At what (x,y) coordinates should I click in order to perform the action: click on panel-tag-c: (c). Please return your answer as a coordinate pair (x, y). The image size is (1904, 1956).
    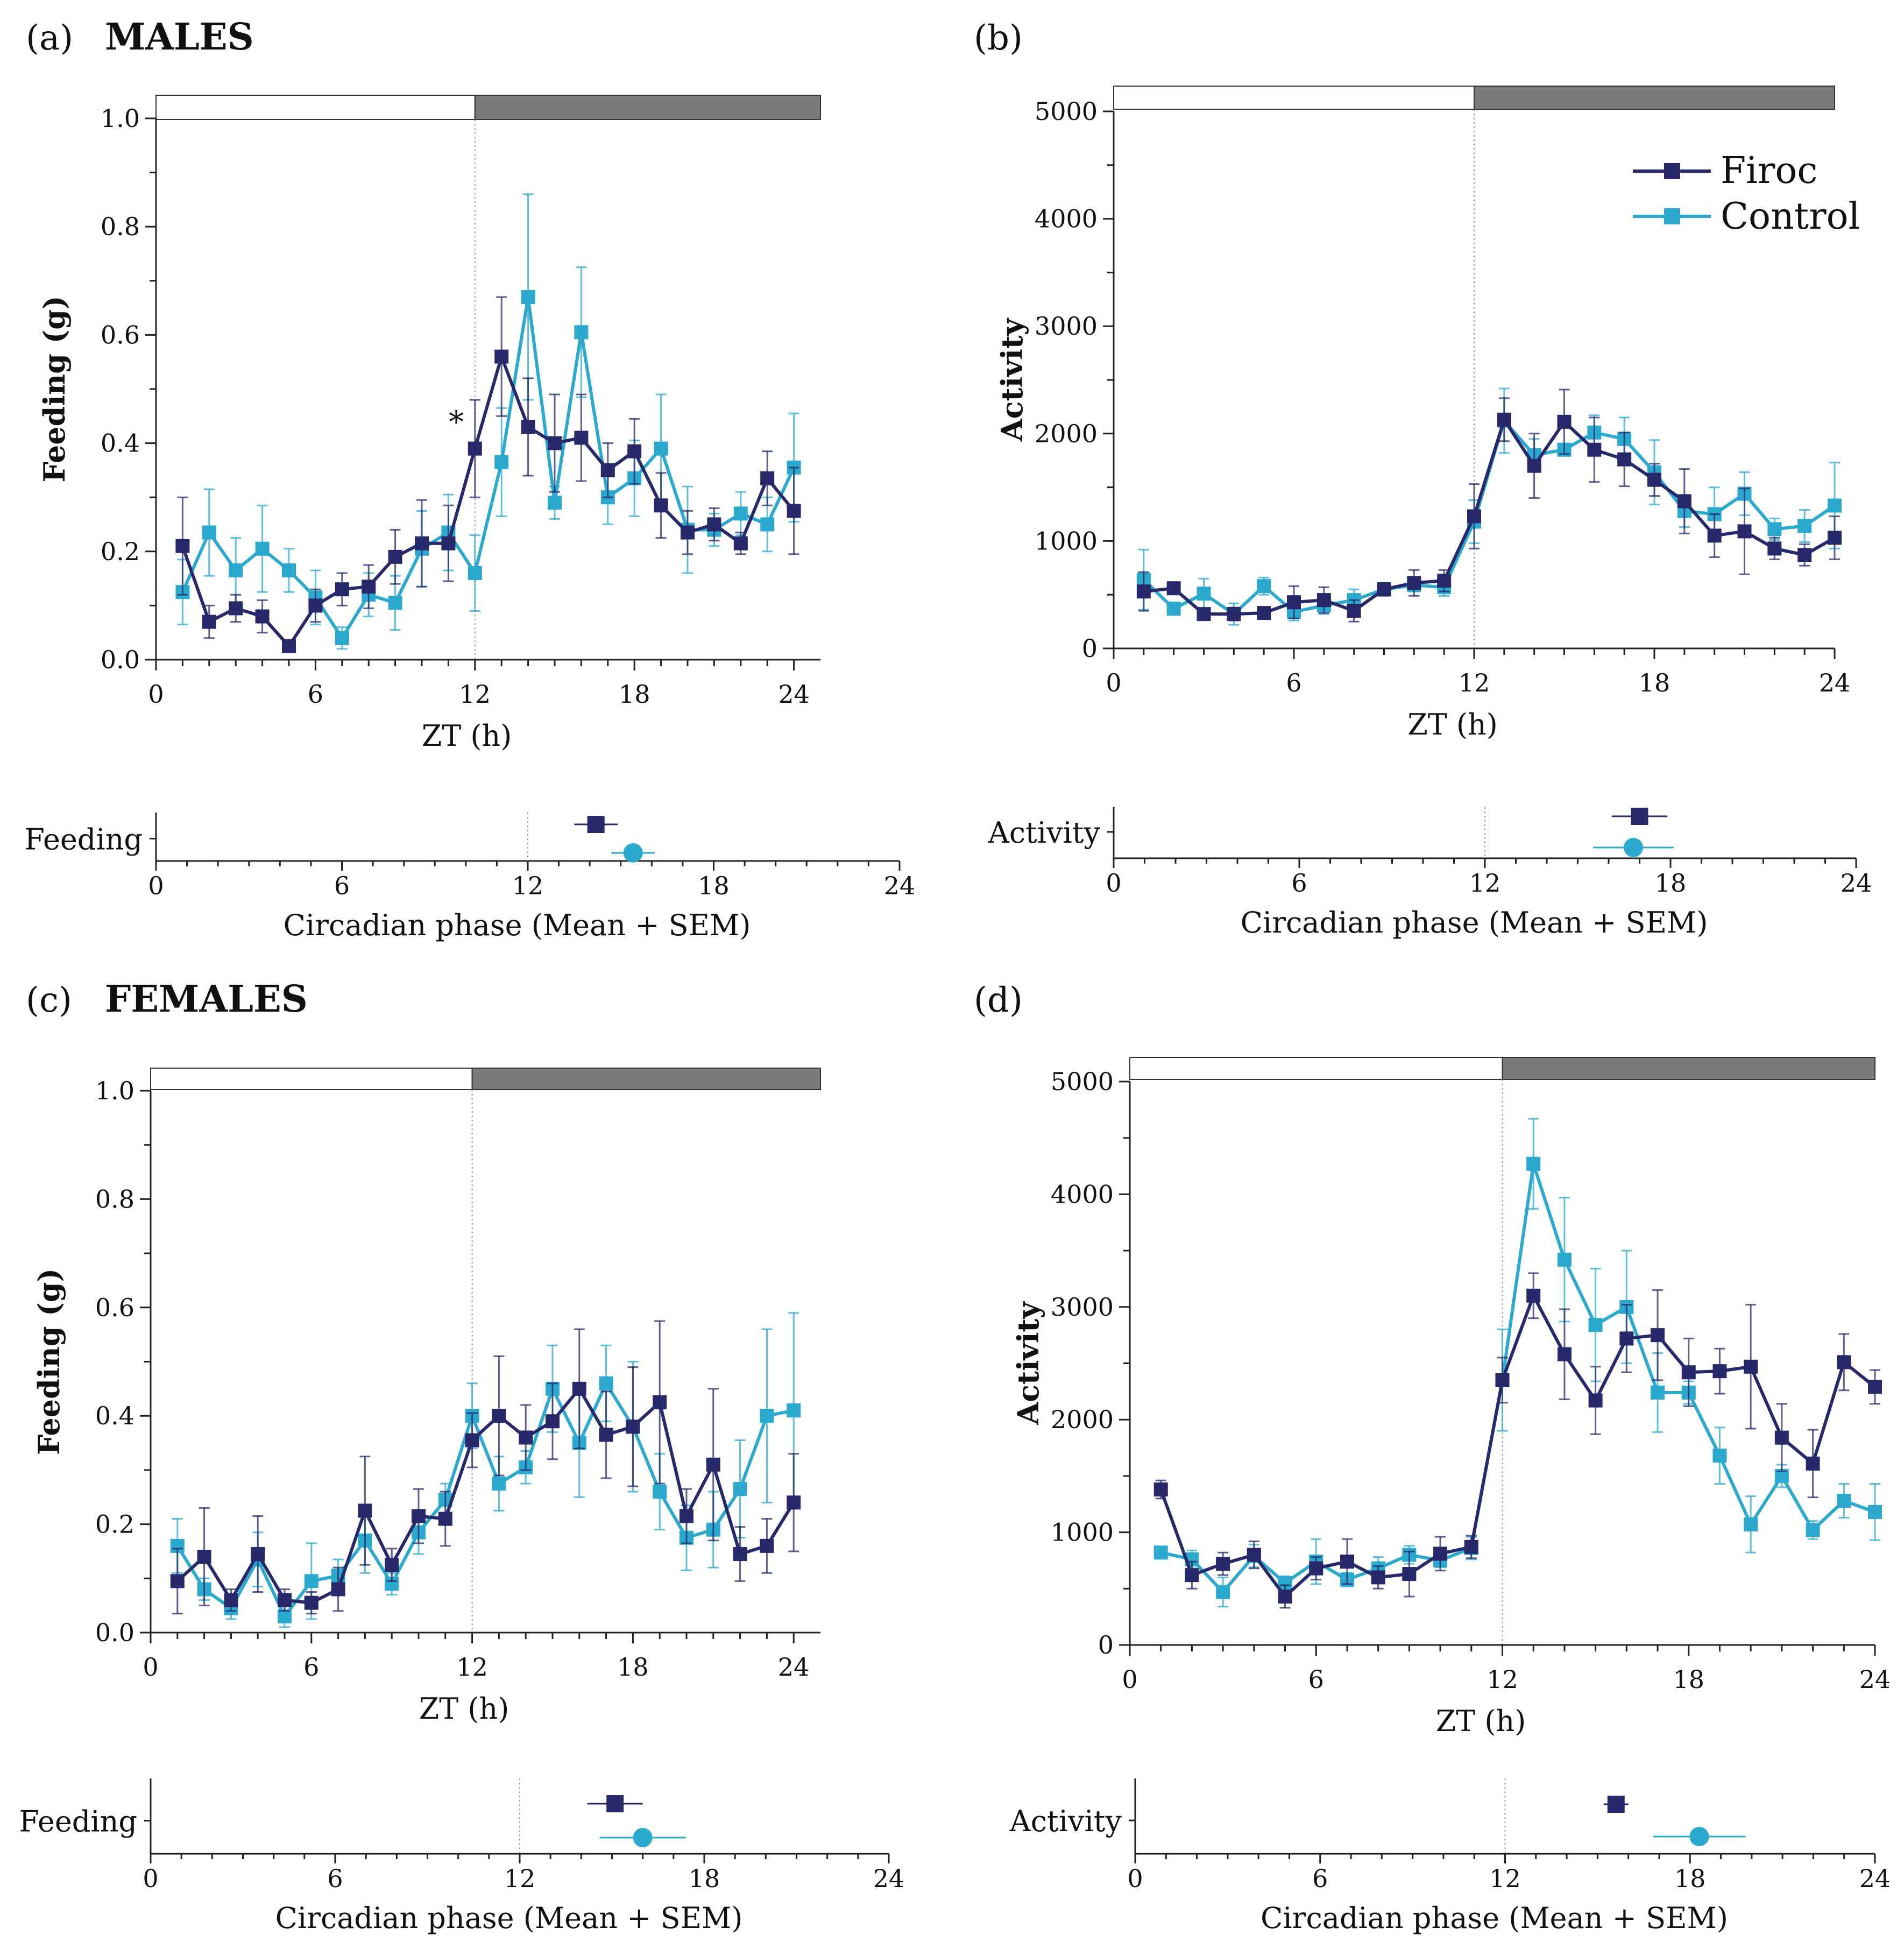
    Looking at the image, I should click on (49, 1000).